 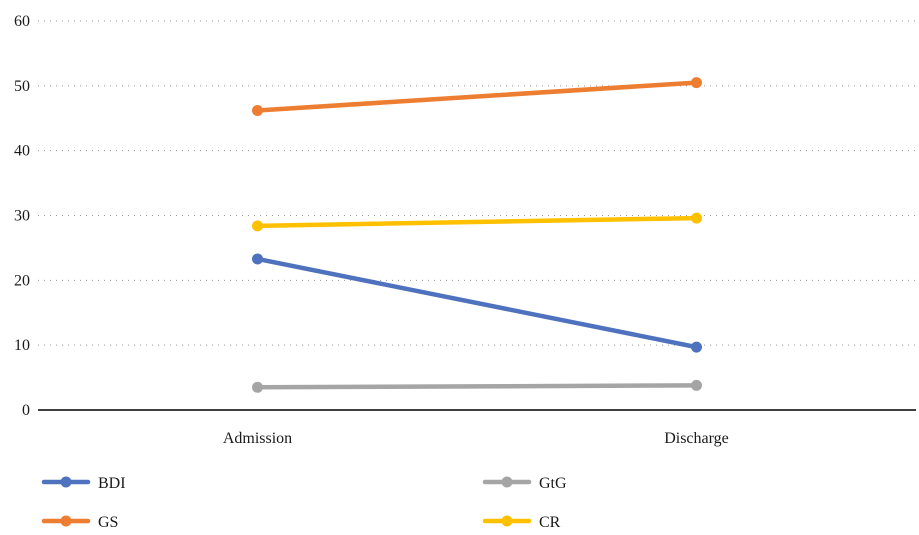 I want to click on y-tick-label: 60, so click(x=22, y=21).